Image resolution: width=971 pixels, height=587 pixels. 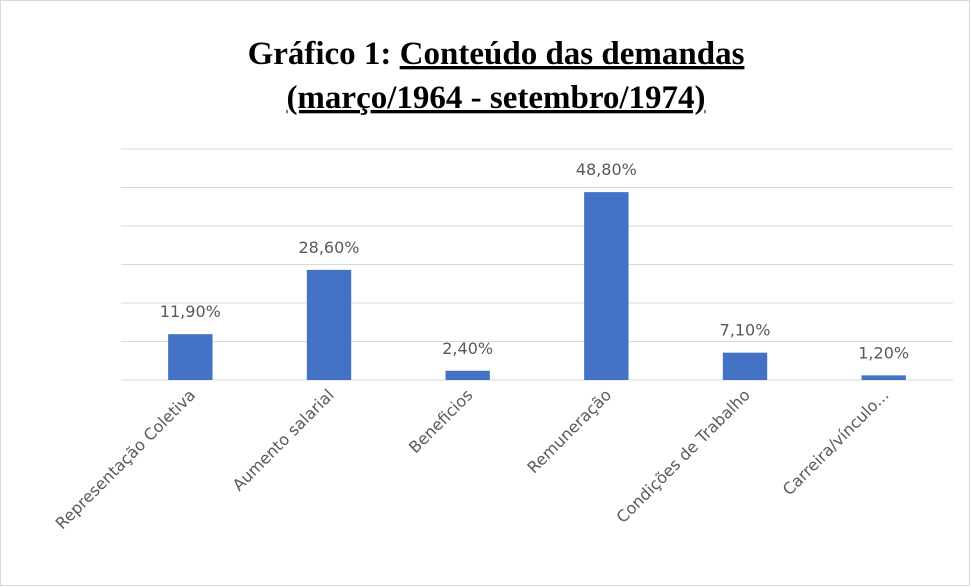 What do you see at coordinates (190, 311) in the screenshot?
I see `data-label: 11,90%` at bounding box center [190, 311].